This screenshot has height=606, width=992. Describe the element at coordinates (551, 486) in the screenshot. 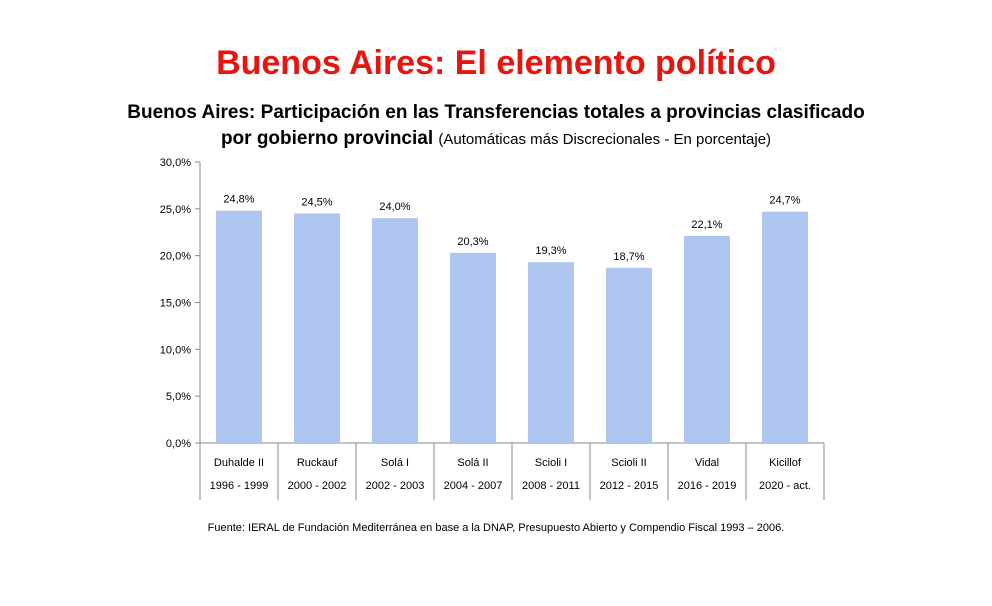

I see `period-label: 2008 - 2011` at that location.